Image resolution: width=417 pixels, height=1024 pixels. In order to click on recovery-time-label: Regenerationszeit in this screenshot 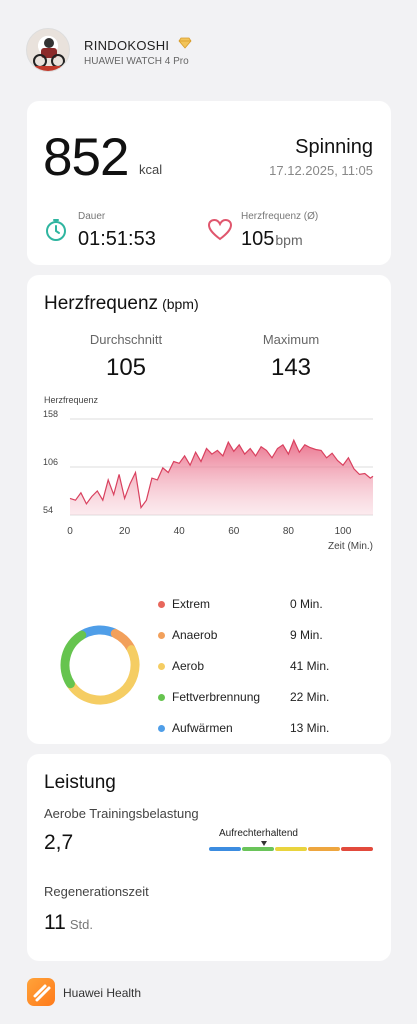, I will do `click(96, 891)`.